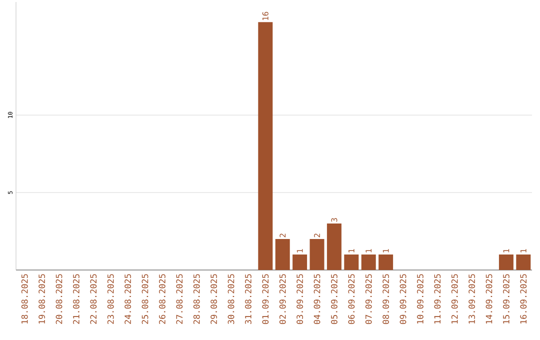  I want to click on x-tick-label: 12.09.2025, so click(454, 299).